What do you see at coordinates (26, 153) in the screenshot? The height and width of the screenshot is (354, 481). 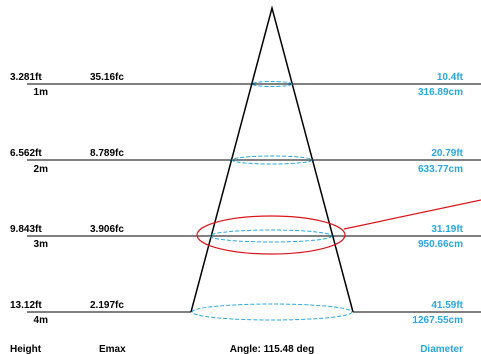 I see `height-ft-label: 6.562ft` at bounding box center [26, 153].